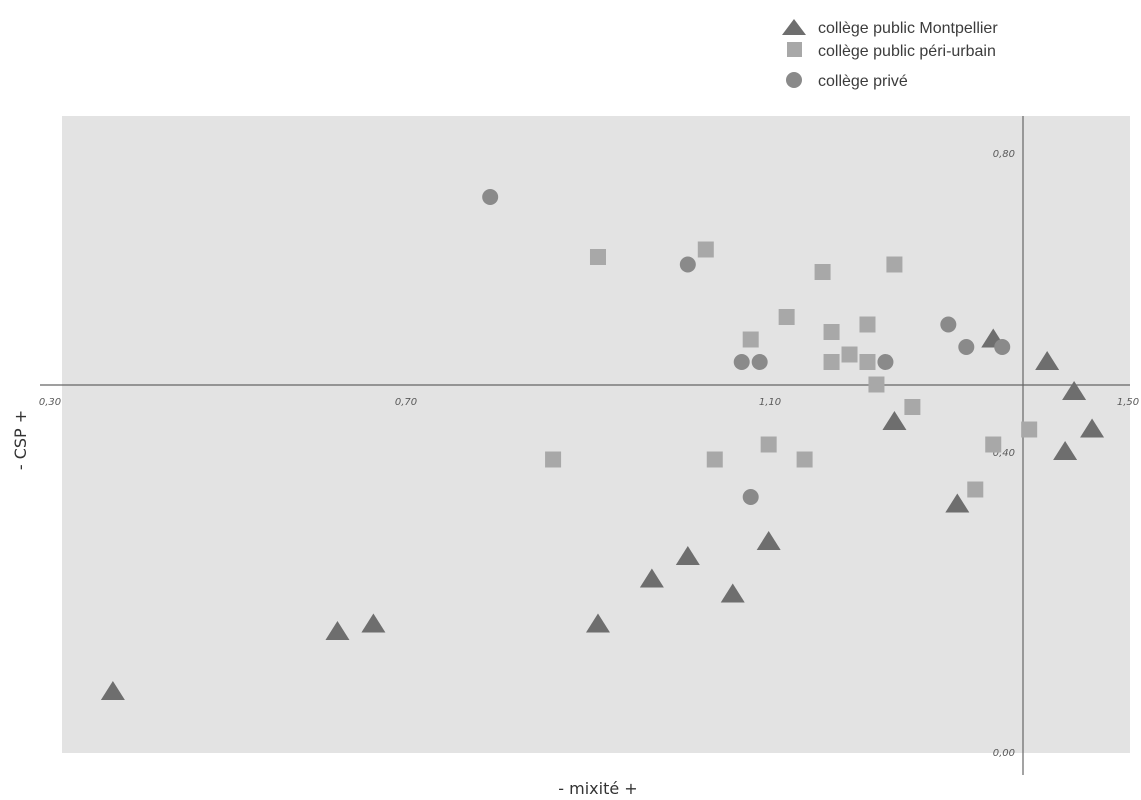 The height and width of the screenshot is (800, 1141). Describe the element at coordinates (794, 27) in the screenshot. I see `legend-marker-triangle` at that location.